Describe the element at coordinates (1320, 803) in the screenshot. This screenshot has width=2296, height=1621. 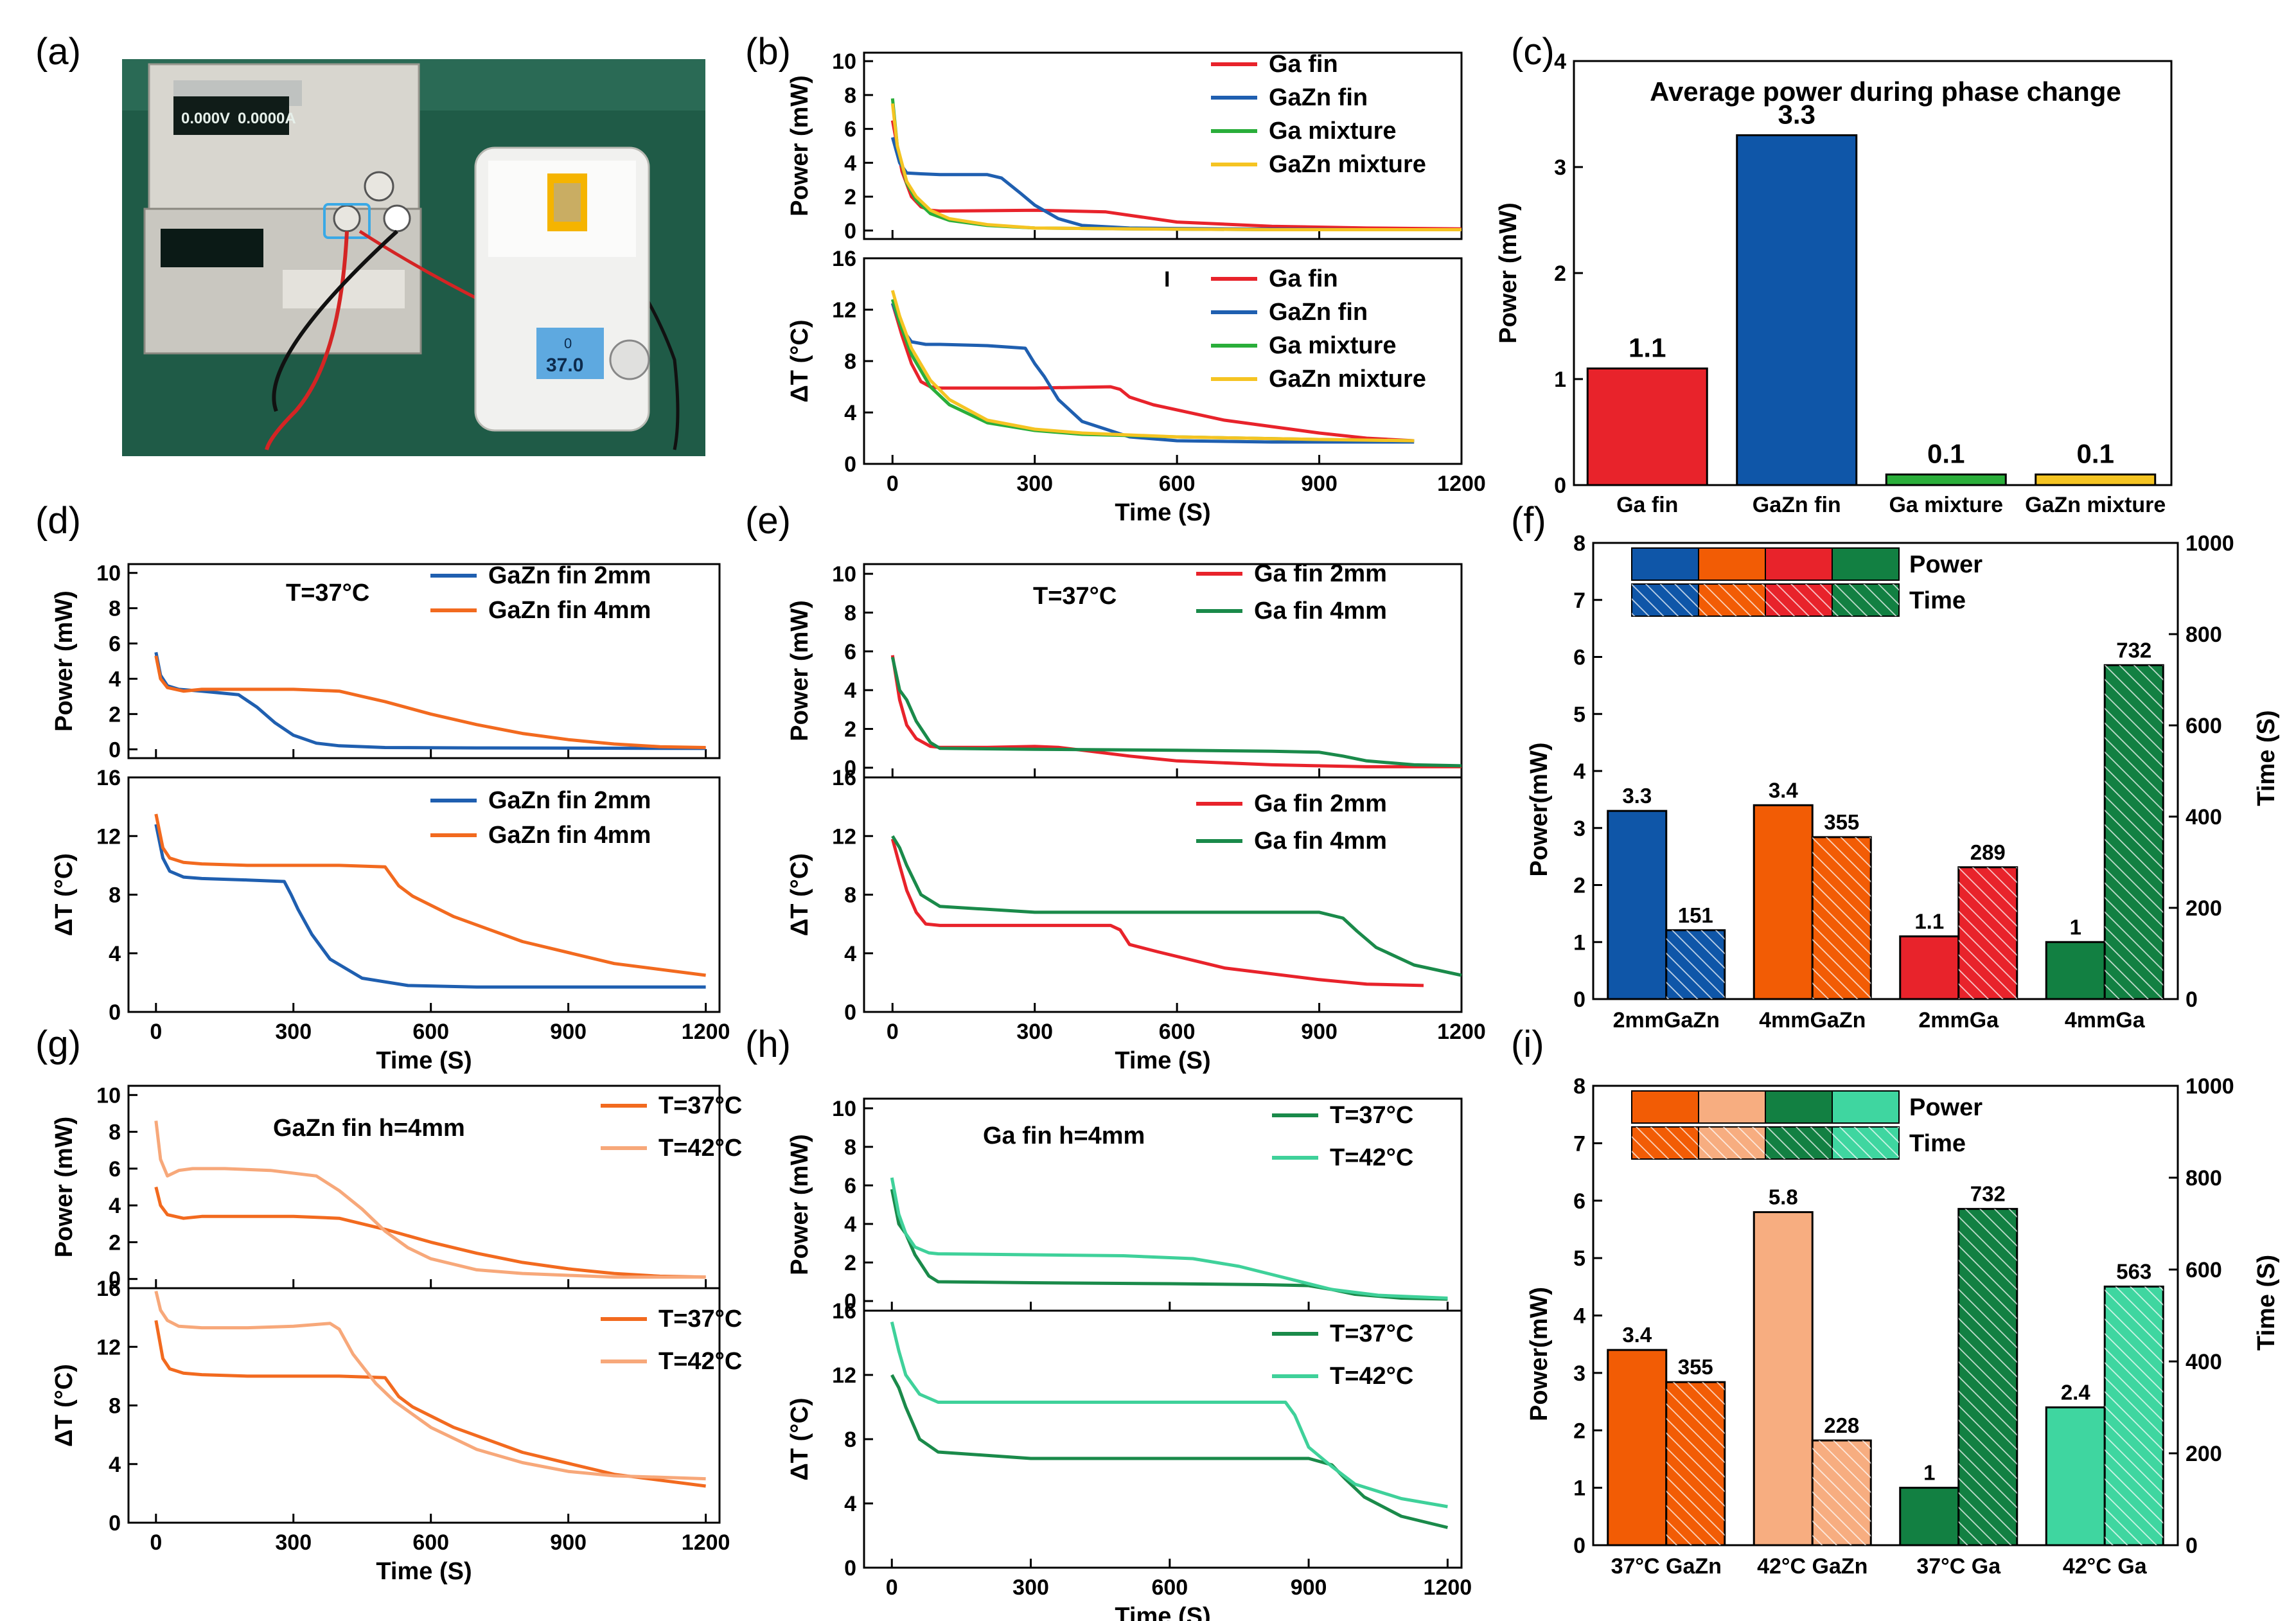
I see `legend-label: Ga fin 2mm` at that location.